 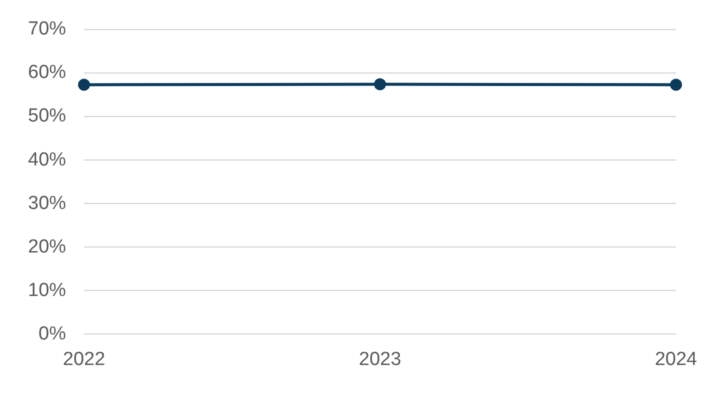 I want to click on y-tick-label: 60%, so click(x=47, y=73).